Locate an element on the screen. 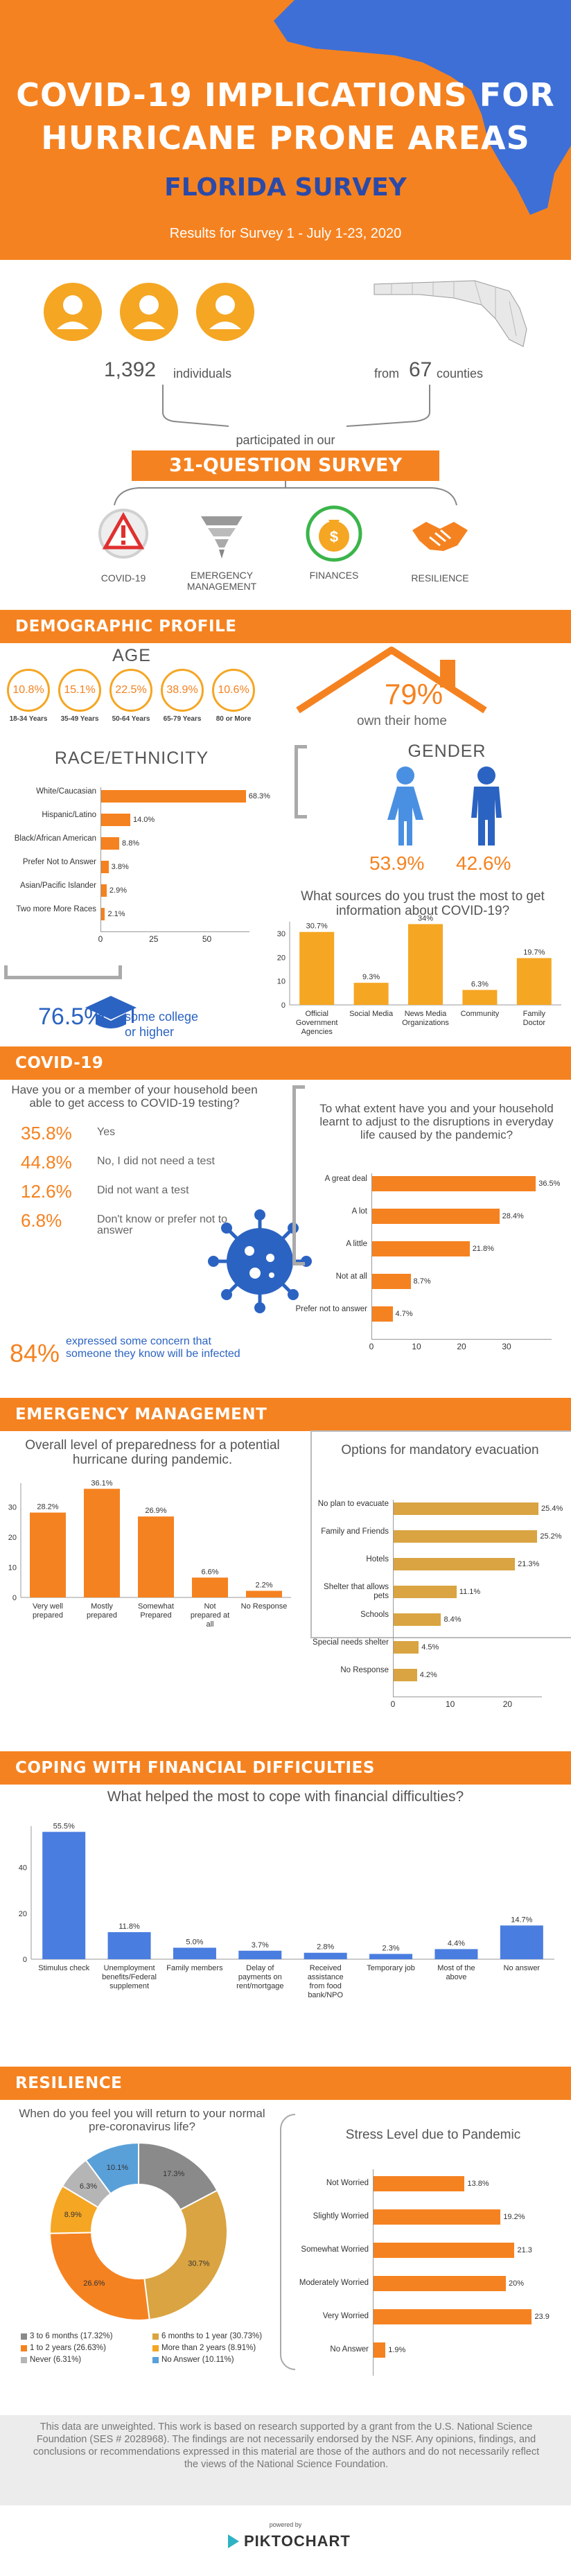 The image size is (571, 2576). bar-category-label: Schools is located at coordinates (374, 1615).